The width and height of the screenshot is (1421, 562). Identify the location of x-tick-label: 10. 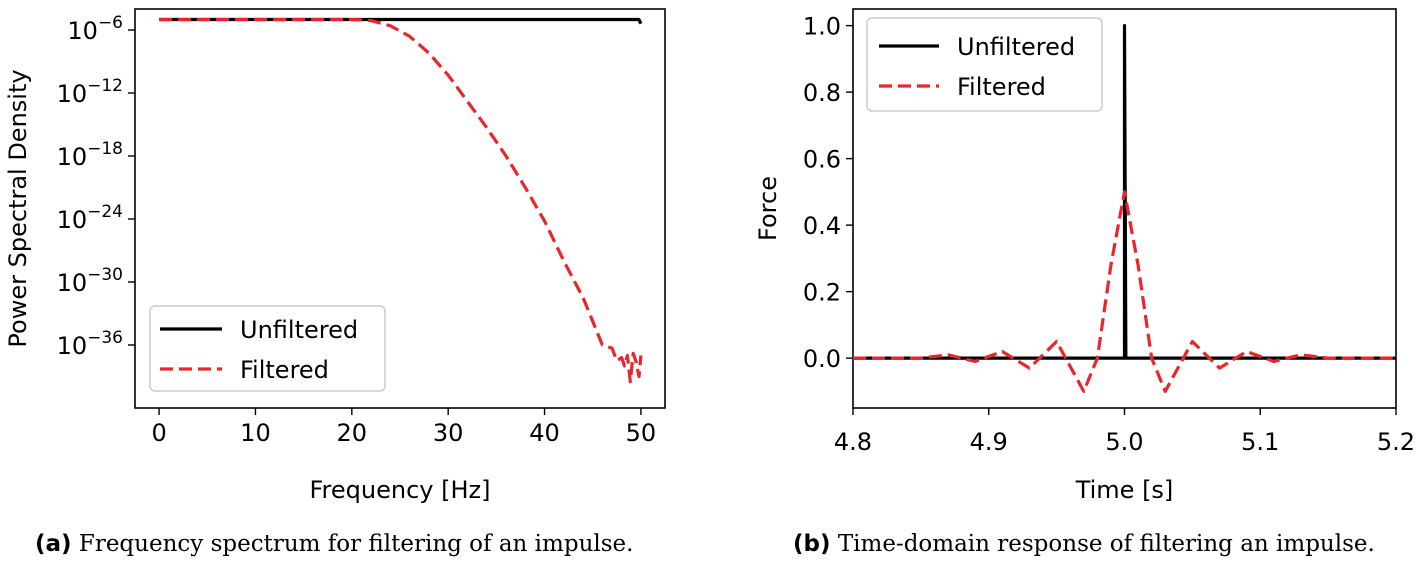
(255, 433).